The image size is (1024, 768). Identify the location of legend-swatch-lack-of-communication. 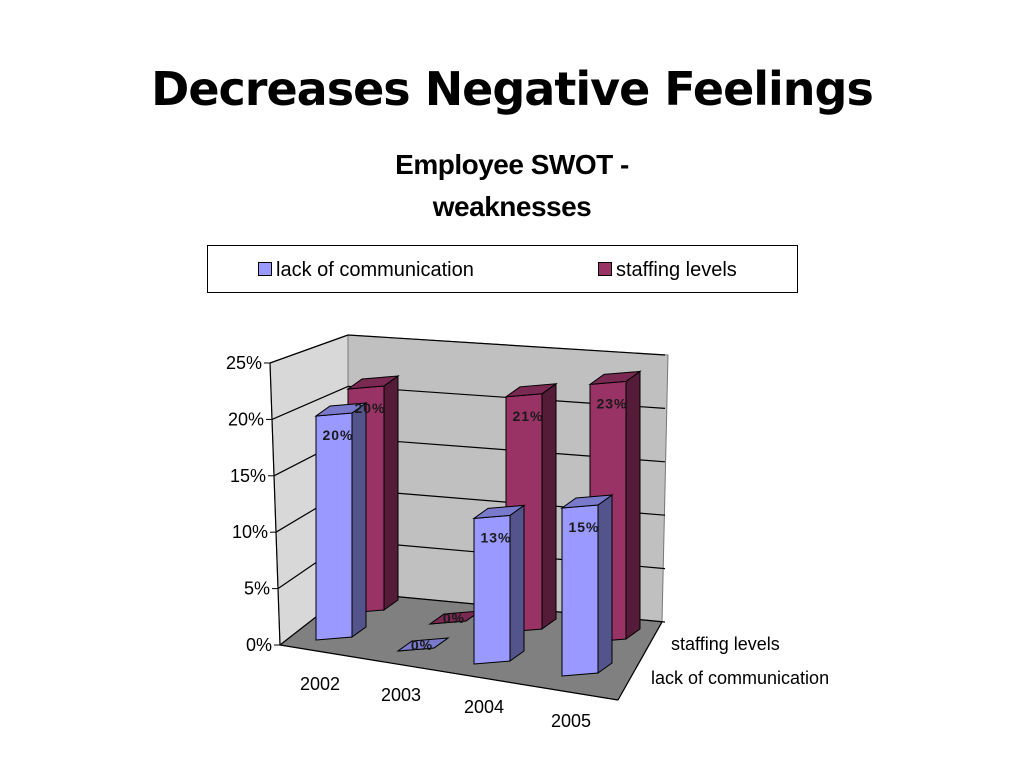
(265, 268).